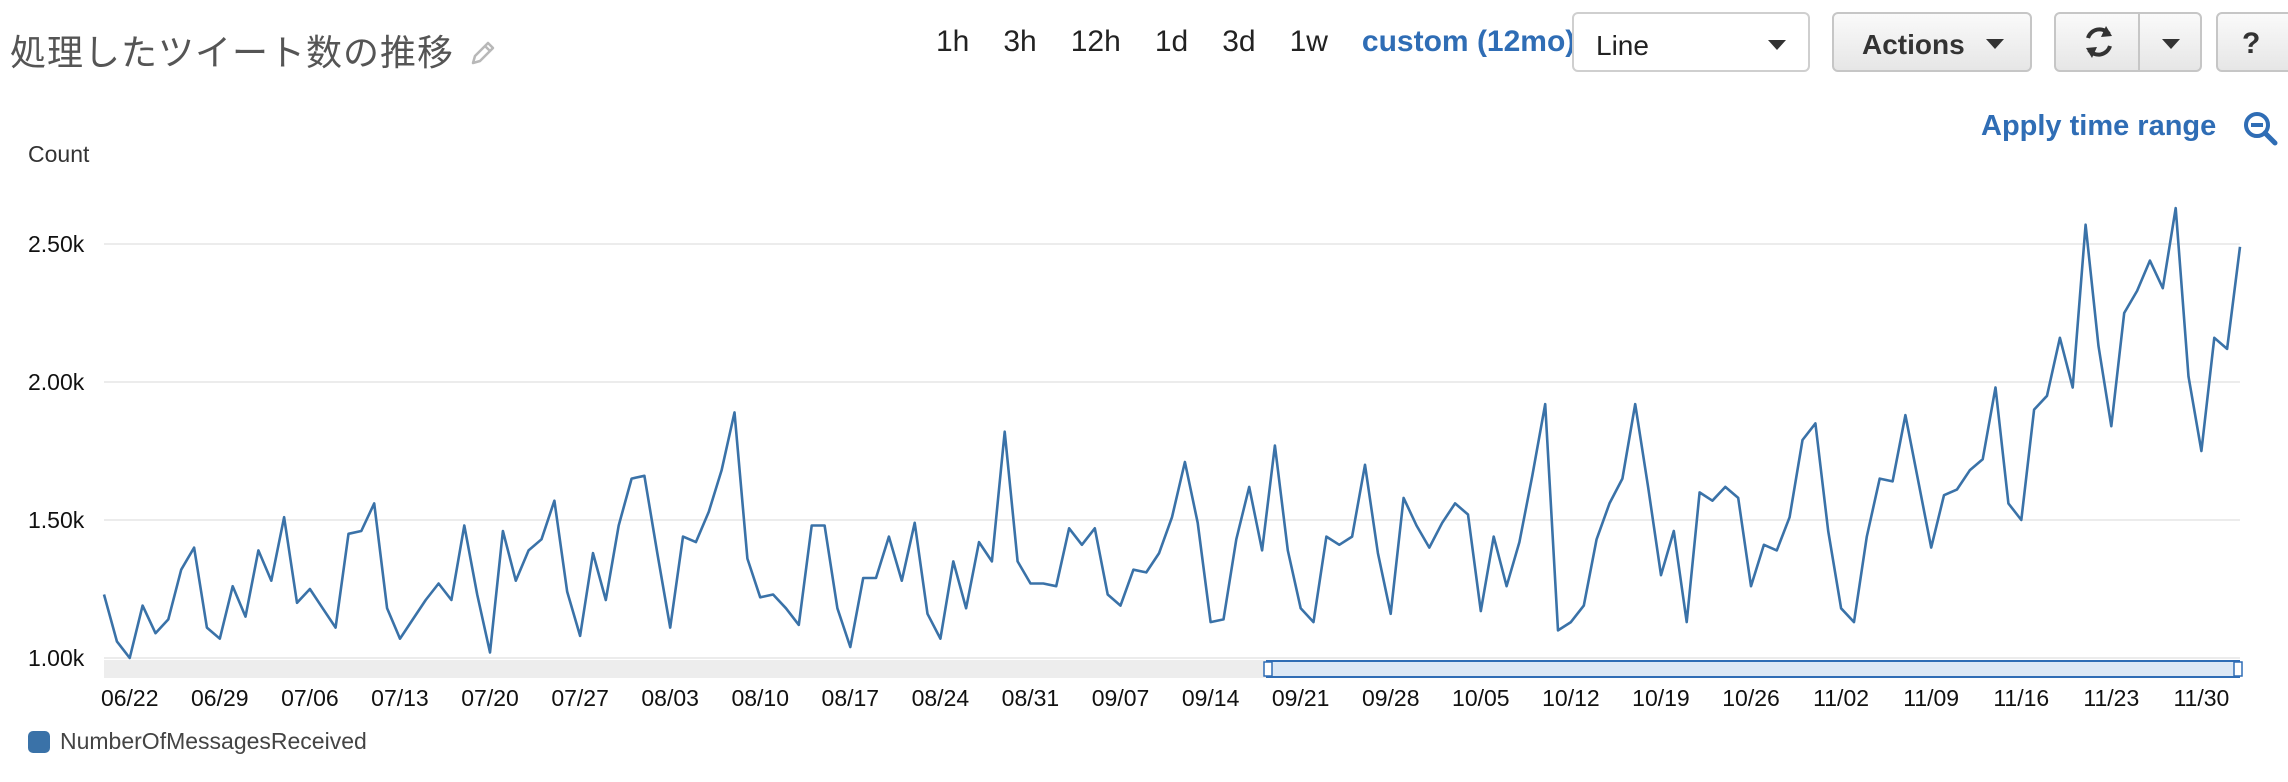  What do you see at coordinates (232, 53) in the screenshot?
I see `page-title: 処理したツイート数の推移` at bounding box center [232, 53].